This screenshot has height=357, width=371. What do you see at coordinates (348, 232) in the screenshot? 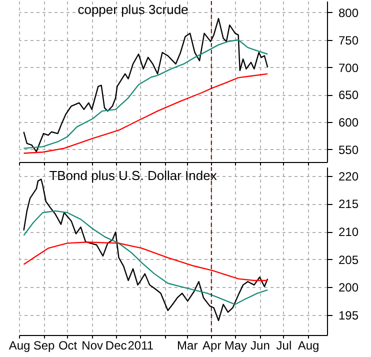
I see `y-tick-label: 210` at bounding box center [348, 232].